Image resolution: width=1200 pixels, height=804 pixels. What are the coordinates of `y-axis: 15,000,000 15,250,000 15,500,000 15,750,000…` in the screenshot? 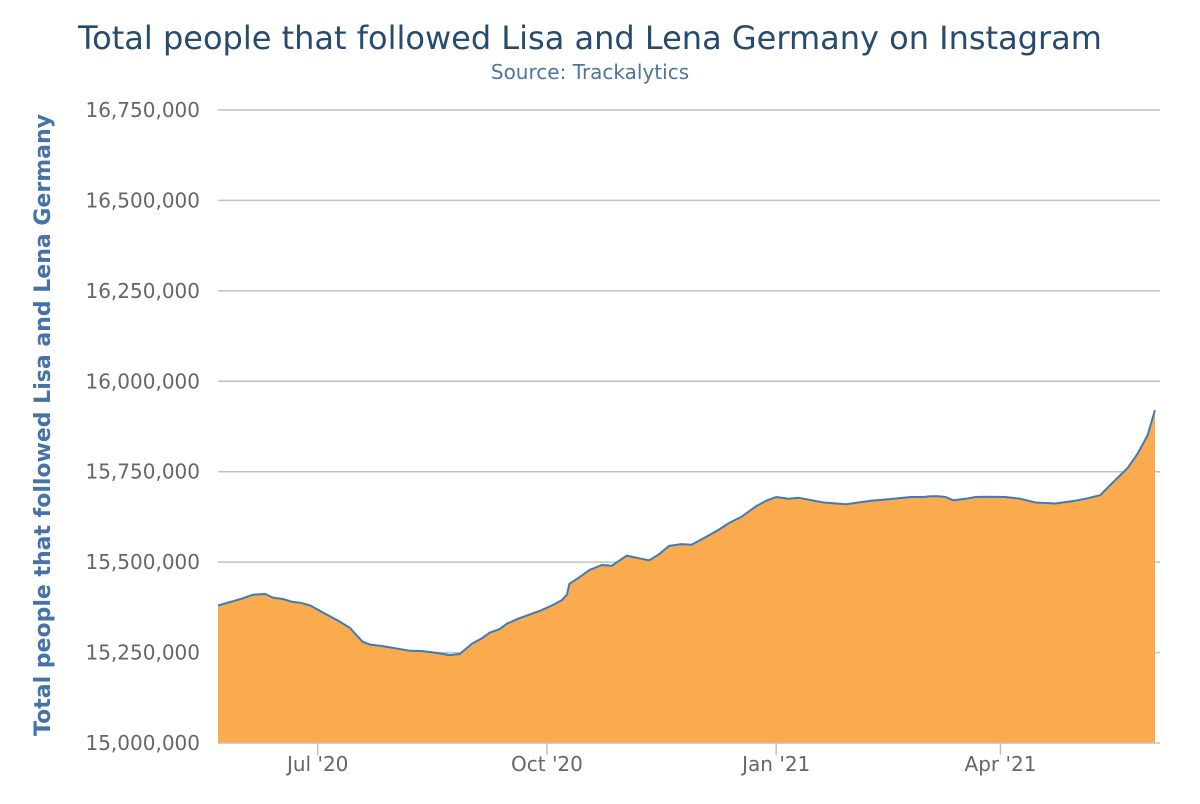 It's located at (142, 426).